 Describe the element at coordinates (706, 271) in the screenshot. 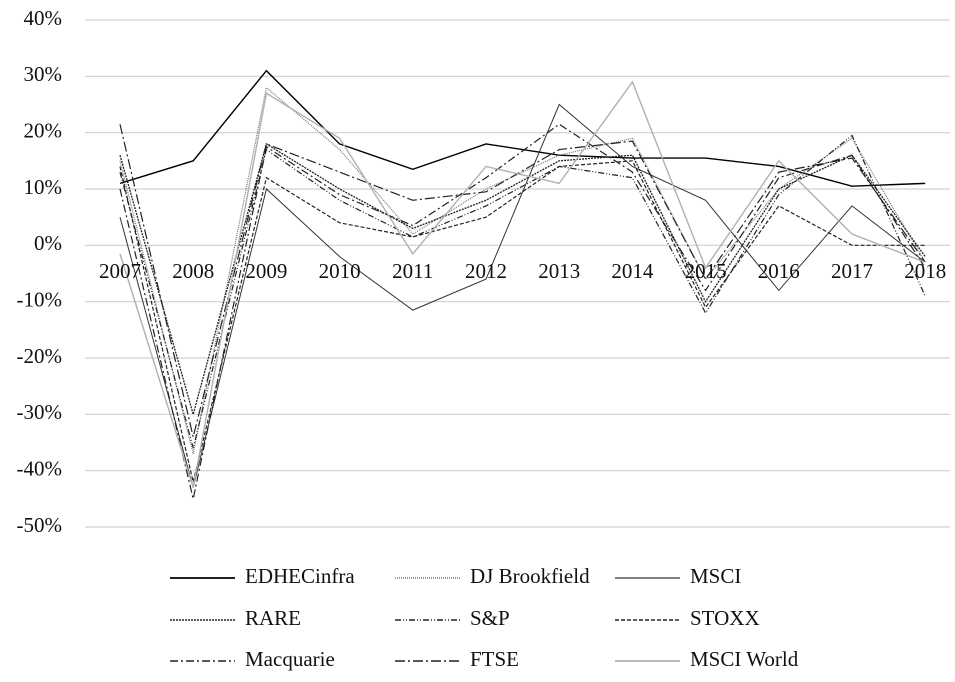

I see `x-tick-label: 2015` at that location.